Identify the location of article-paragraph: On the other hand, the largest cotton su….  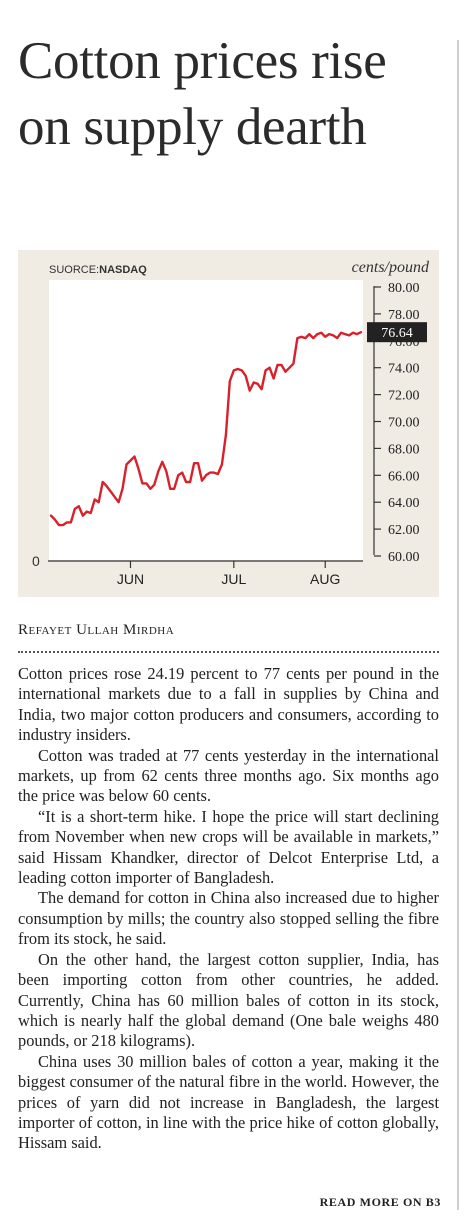
(228, 1000).